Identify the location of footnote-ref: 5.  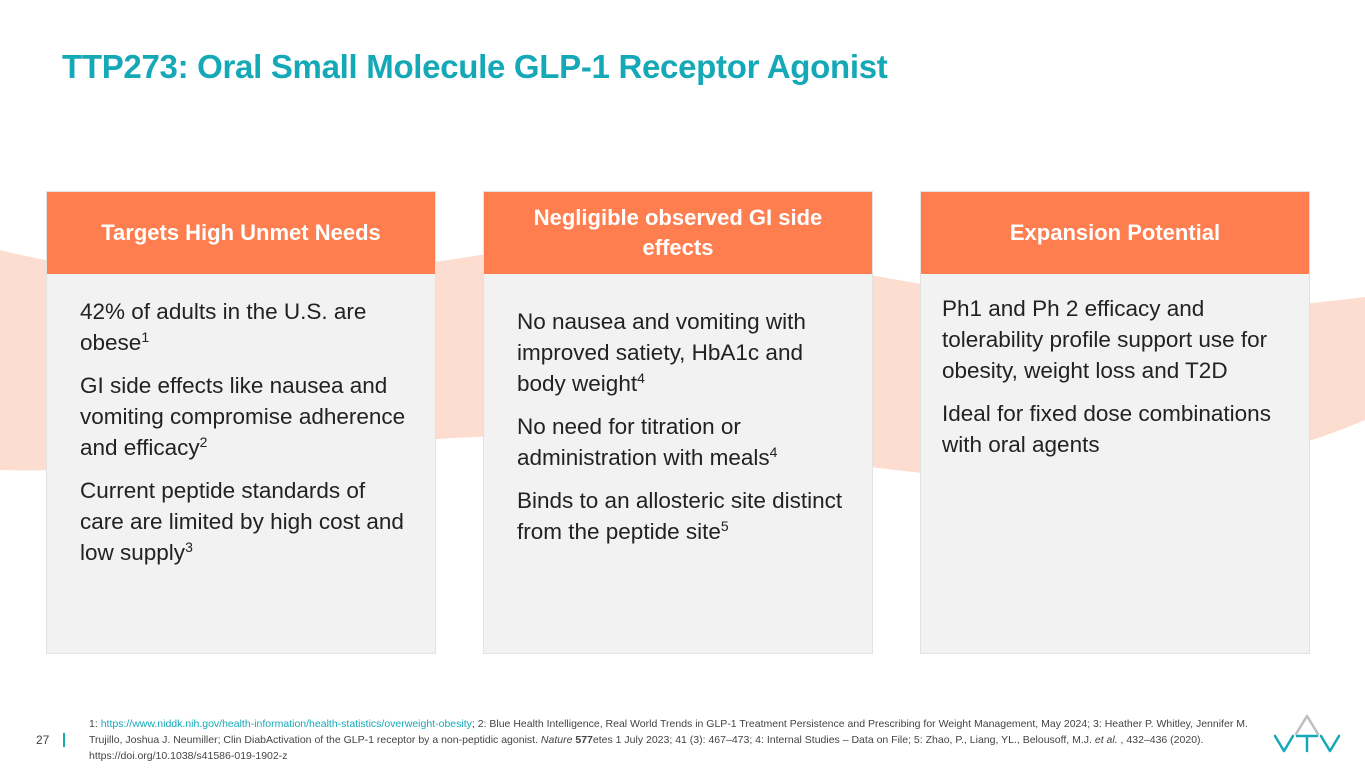
(724, 526).